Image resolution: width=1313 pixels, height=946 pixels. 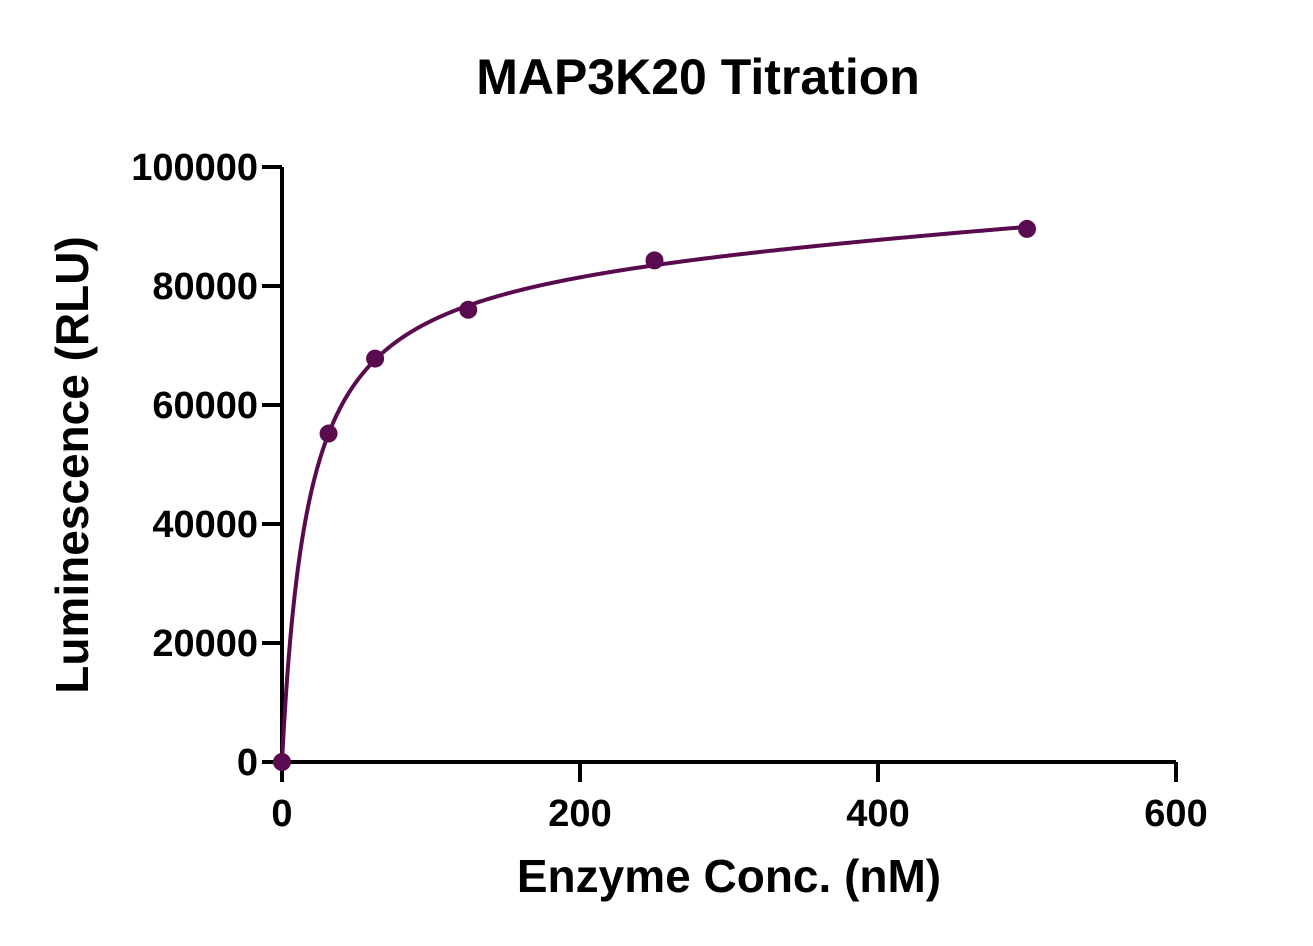 I want to click on y-tick-label: 0, so click(x=247, y=763).